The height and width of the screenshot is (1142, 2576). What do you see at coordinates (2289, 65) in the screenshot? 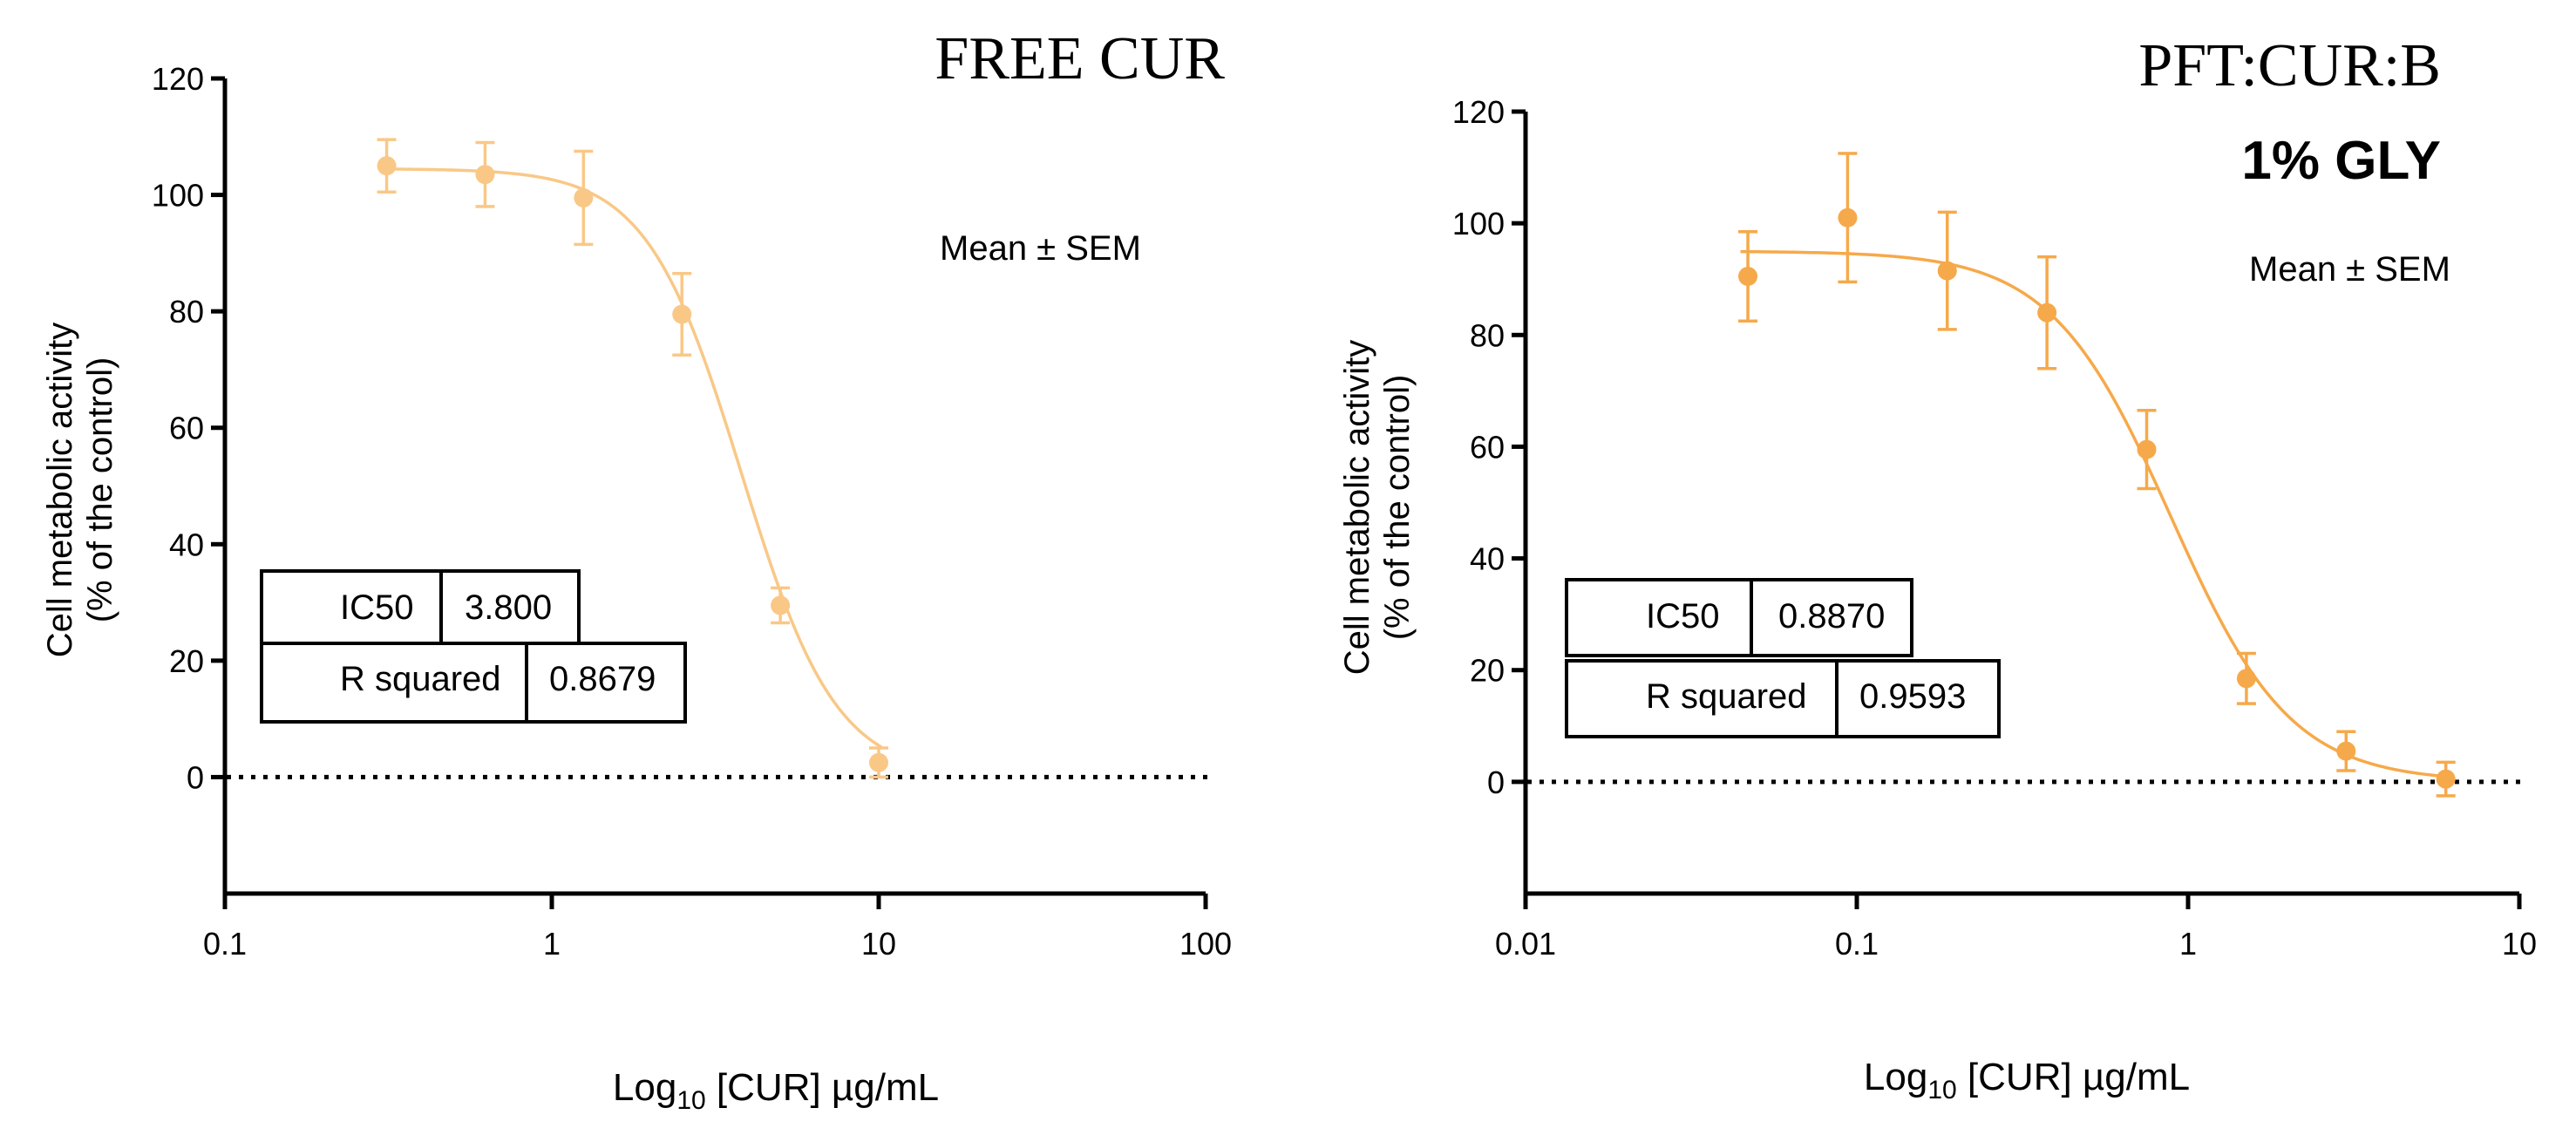
I see `chart-title: PFT:CUR:B` at bounding box center [2289, 65].